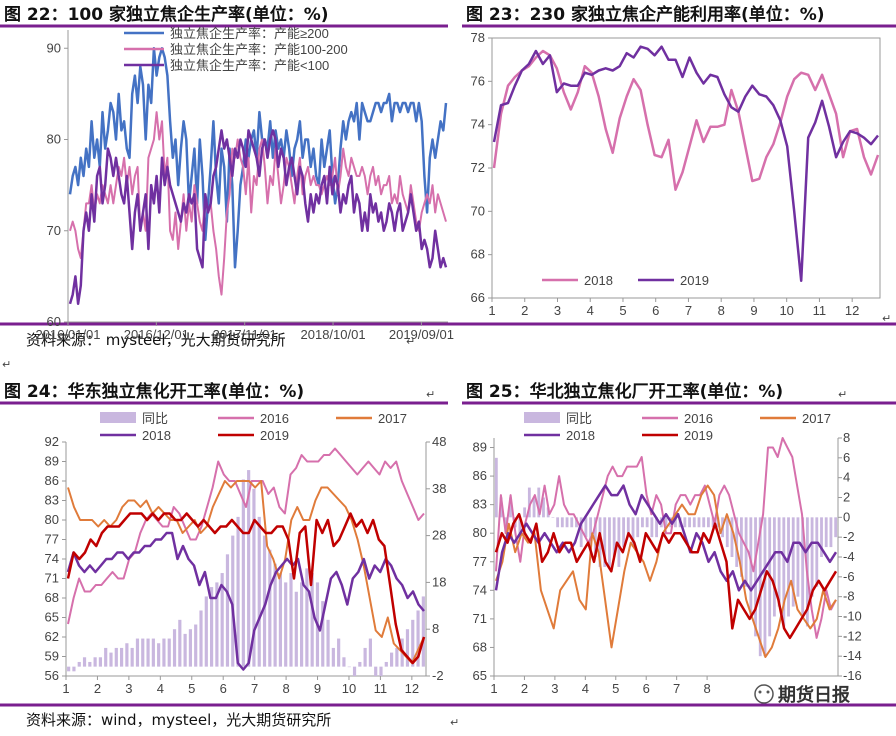 The height and width of the screenshot is (736, 896). I want to click on c25-y2-tick-label: 2, so click(846, 497).